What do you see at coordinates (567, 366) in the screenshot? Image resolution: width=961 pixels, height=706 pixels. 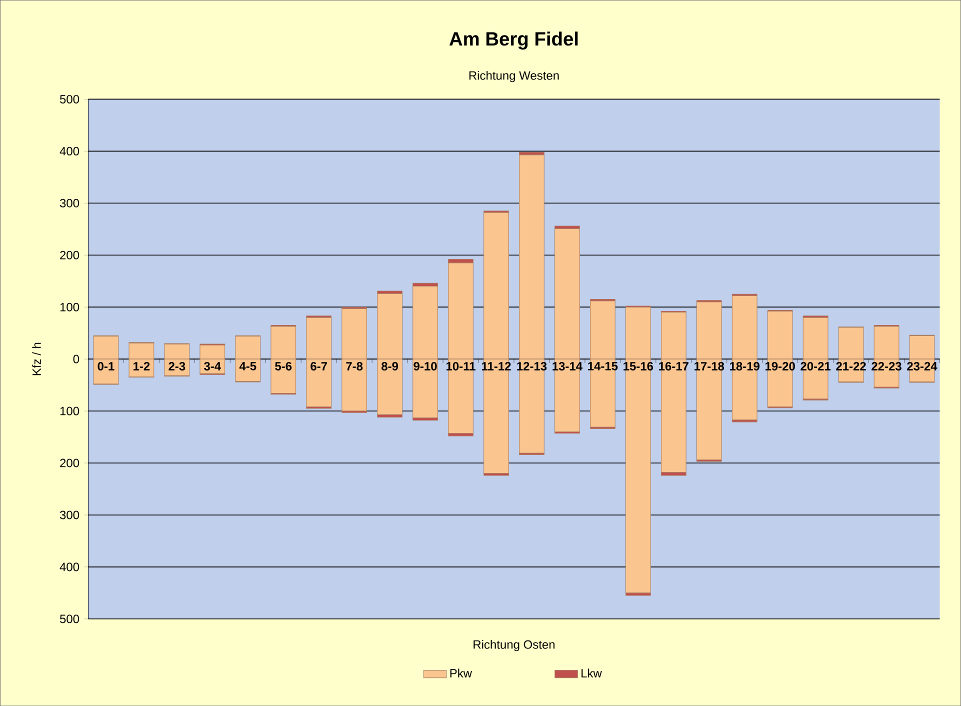 I see `x-tick-label: 13-14` at bounding box center [567, 366].